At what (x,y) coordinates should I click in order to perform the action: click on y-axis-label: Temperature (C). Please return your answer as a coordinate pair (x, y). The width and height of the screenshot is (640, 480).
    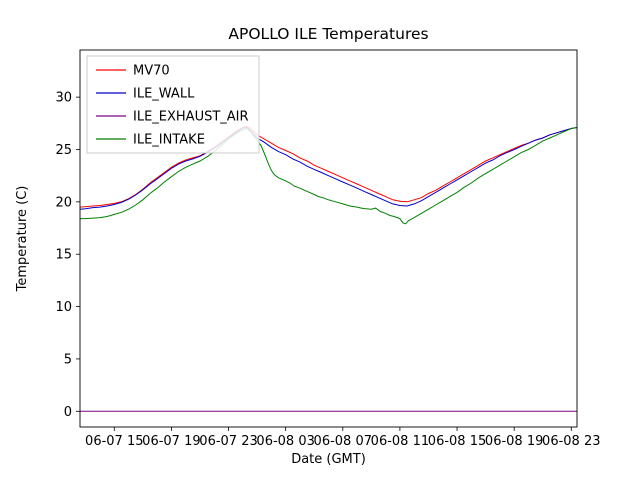
    Looking at the image, I should click on (22, 239).